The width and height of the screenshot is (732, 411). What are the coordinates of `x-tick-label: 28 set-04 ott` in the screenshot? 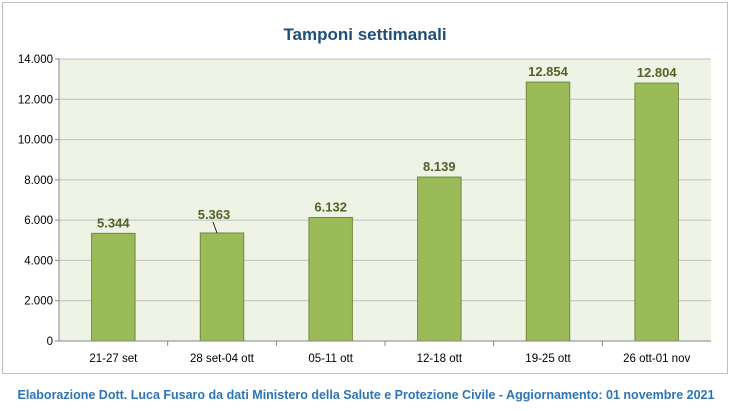 It's located at (222, 359).